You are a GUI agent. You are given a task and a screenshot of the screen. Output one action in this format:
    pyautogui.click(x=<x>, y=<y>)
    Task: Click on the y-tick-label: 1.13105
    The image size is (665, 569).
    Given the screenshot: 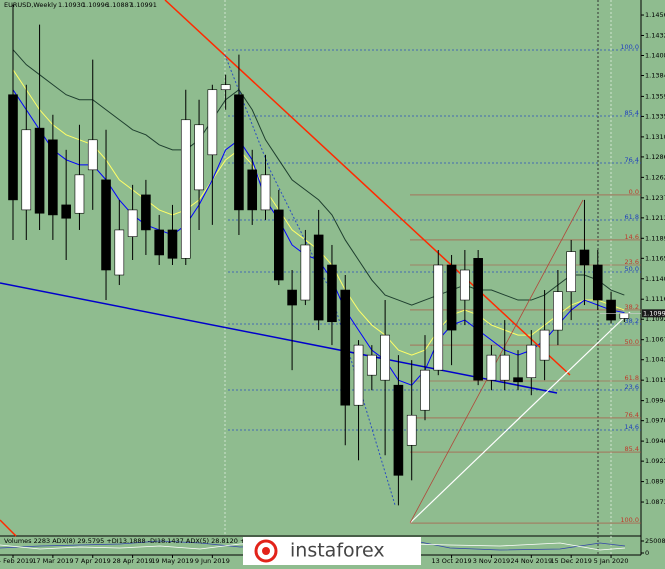 What is the action you would take?
    pyautogui.click(x=655, y=137)
    